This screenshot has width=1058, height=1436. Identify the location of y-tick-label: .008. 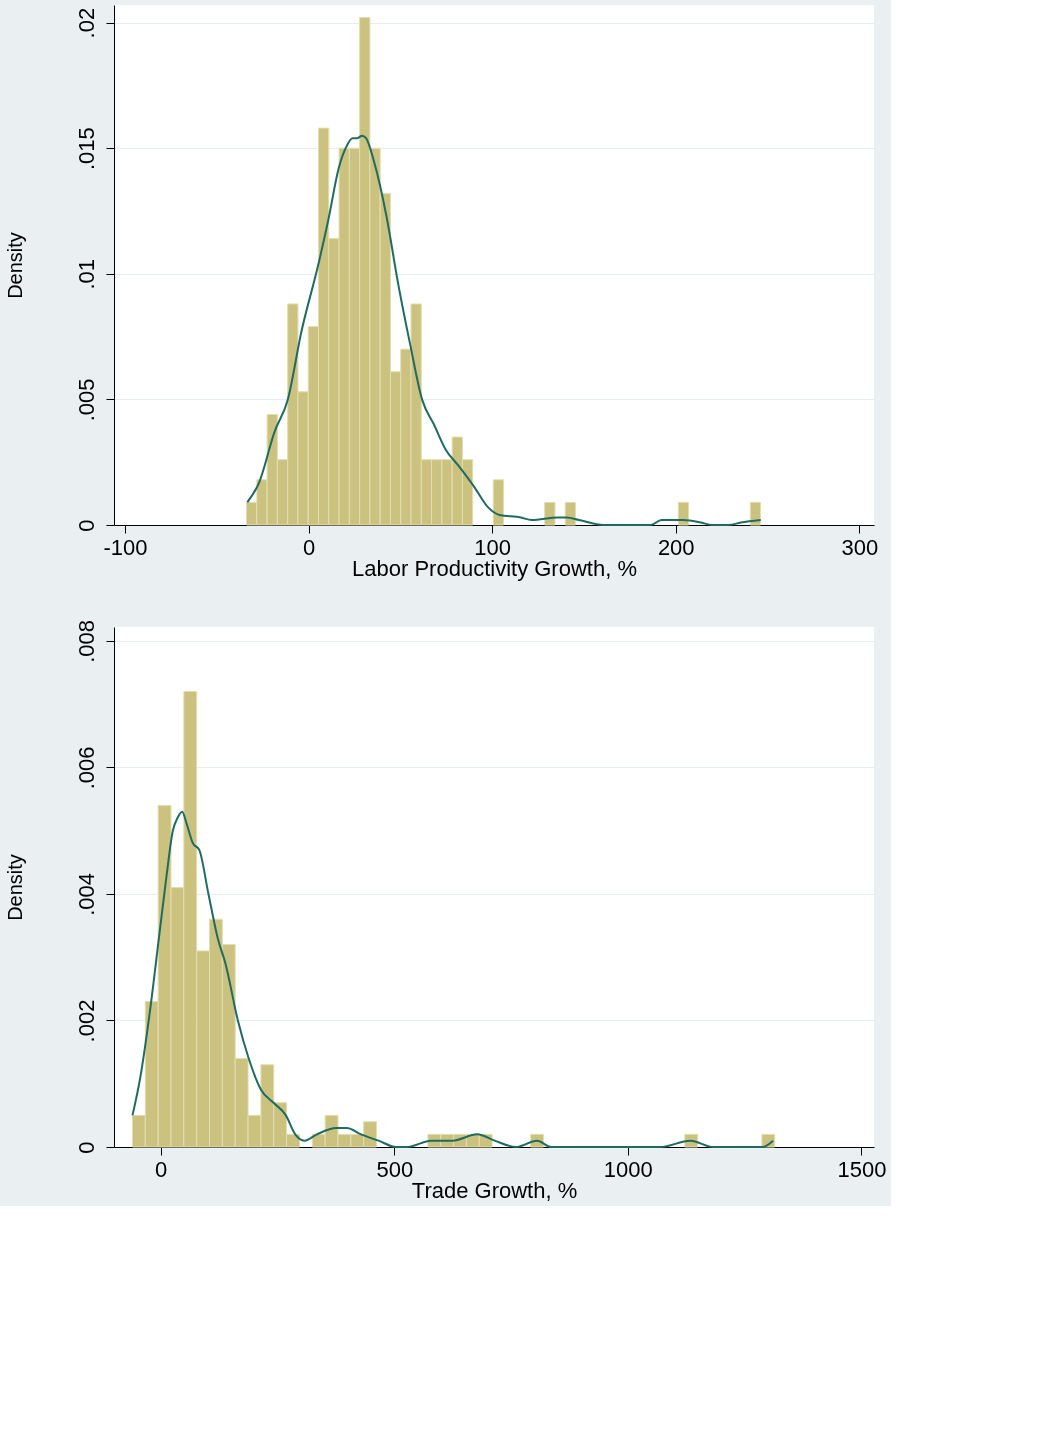
(86, 641).